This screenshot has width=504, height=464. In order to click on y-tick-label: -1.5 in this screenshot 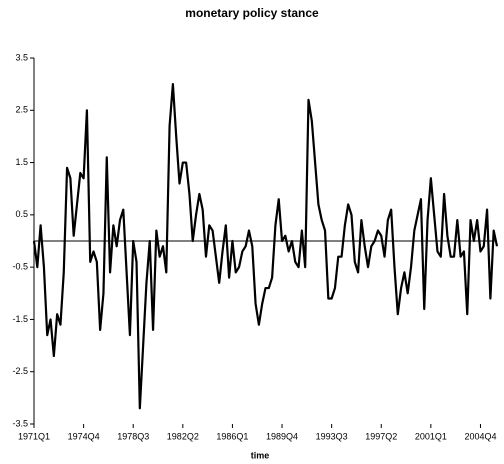, I will do `click(20, 319)`.